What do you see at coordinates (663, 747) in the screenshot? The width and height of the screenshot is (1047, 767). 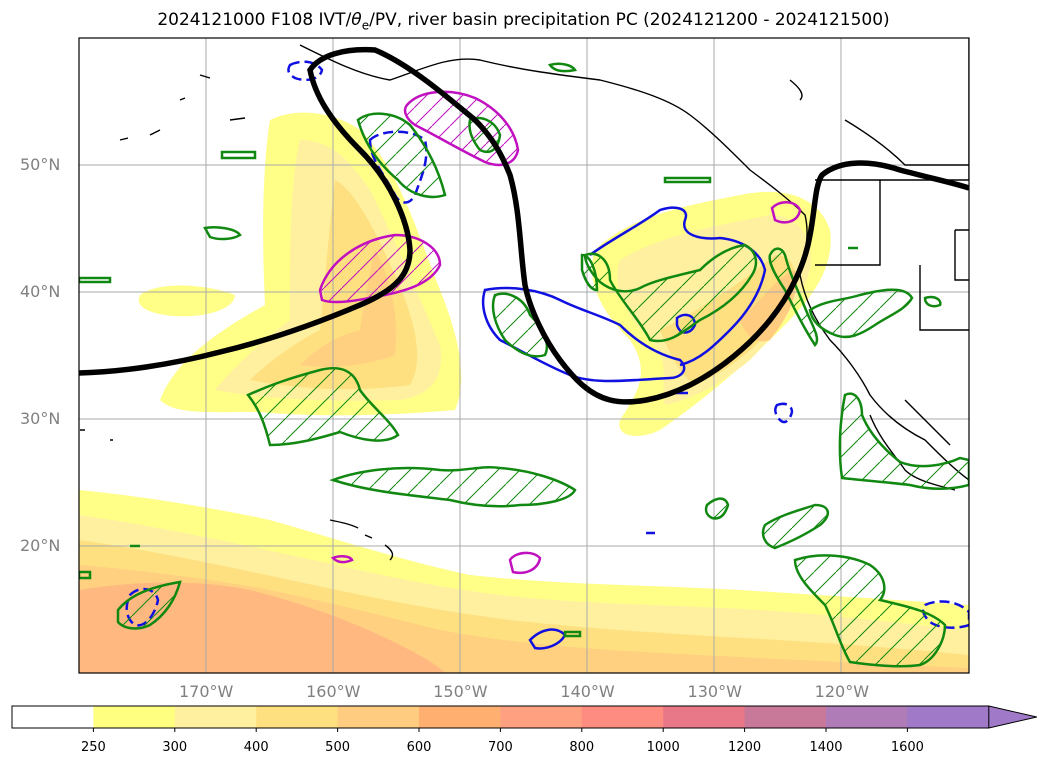 I see `colorbar-tick-label: 1000` at bounding box center [663, 747].